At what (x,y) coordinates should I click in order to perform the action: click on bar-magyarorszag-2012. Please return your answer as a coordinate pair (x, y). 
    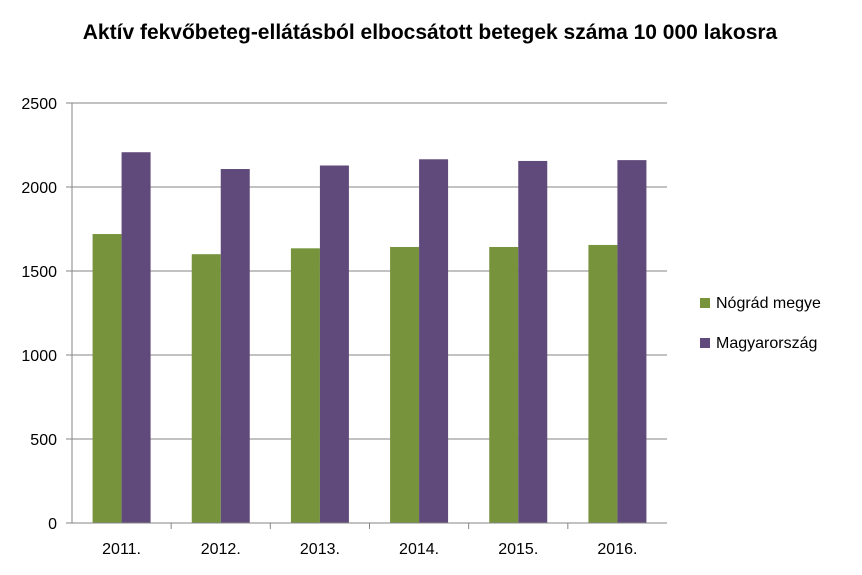
    Looking at the image, I should click on (235, 346).